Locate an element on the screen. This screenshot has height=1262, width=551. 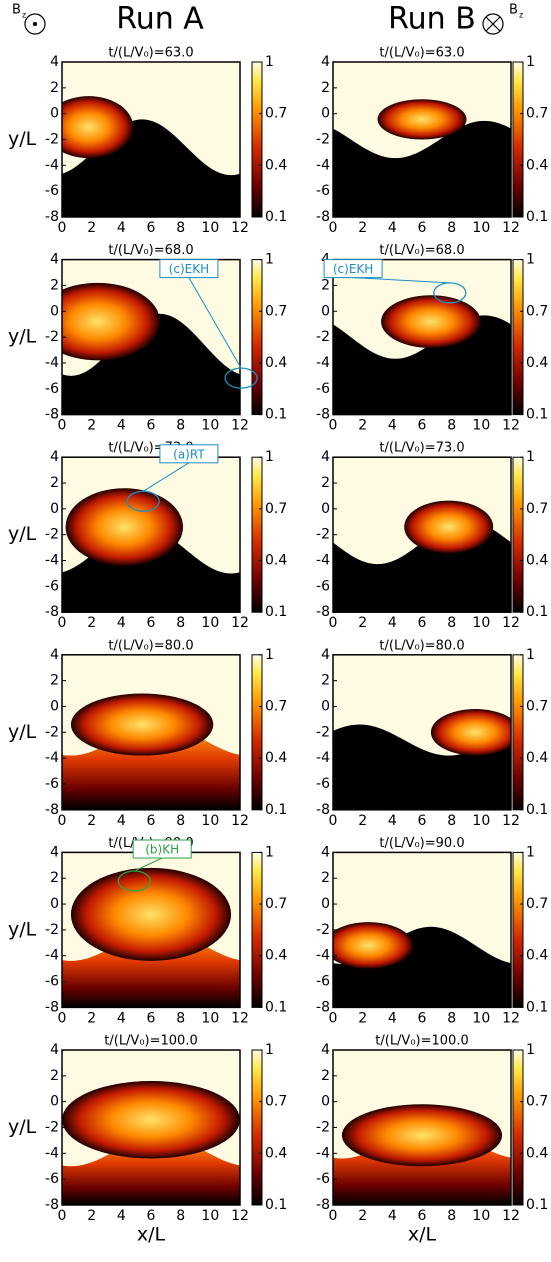
field-symbol-right: B z is located at coordinates (502, 19).